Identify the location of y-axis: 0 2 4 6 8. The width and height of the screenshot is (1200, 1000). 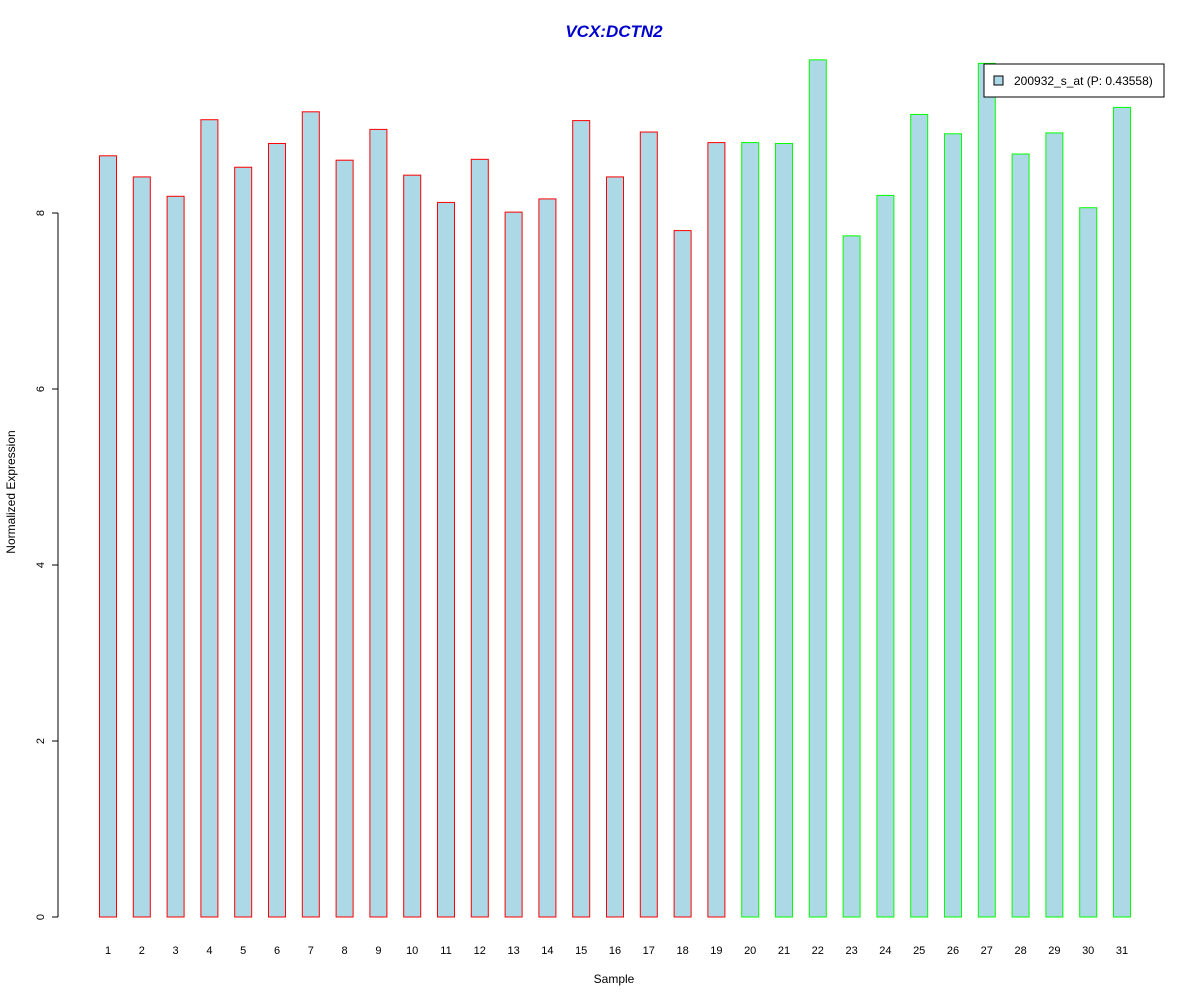
(47, 565).